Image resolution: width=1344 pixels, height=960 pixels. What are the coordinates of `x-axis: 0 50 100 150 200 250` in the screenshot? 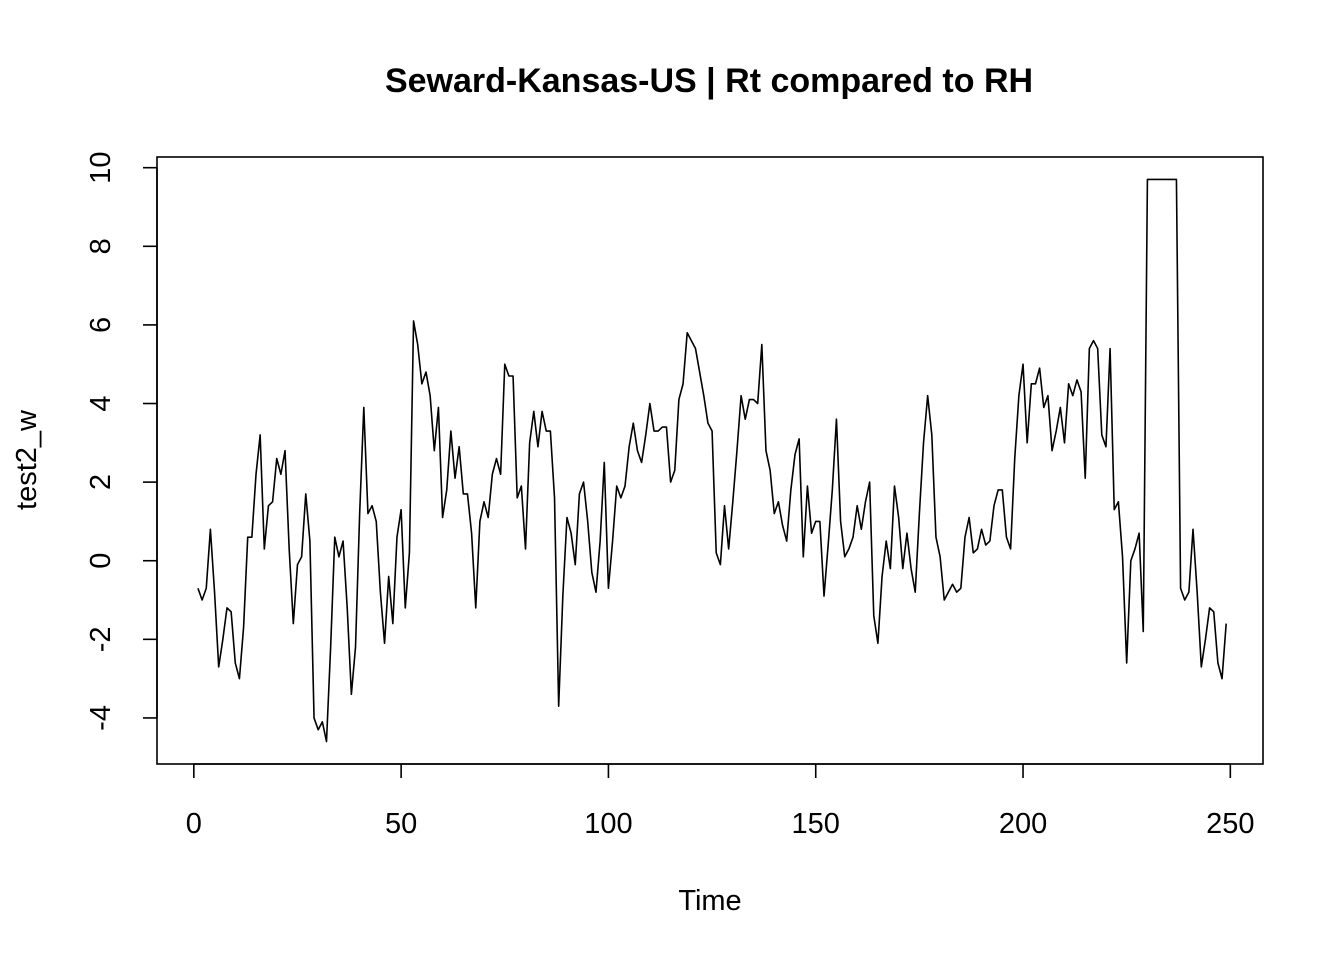 It's located at (720, 801).